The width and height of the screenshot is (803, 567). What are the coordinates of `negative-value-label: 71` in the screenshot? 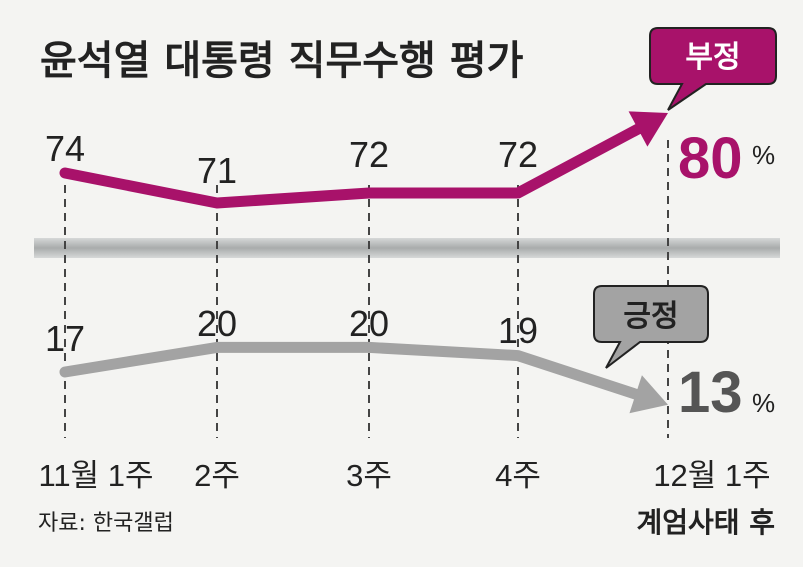 It's located at (217, 170).